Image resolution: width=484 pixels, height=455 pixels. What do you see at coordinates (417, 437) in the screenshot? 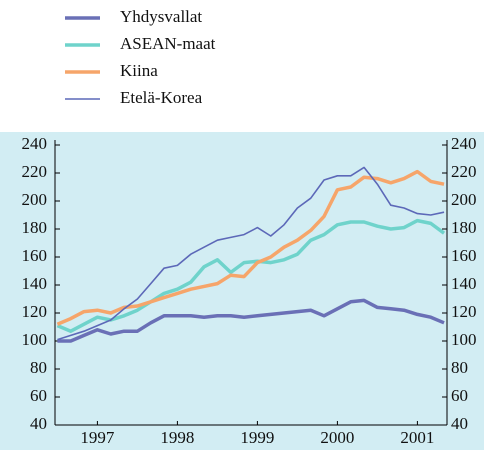
I see `x-tick-label: 2001` at bounding box center [417, 437].